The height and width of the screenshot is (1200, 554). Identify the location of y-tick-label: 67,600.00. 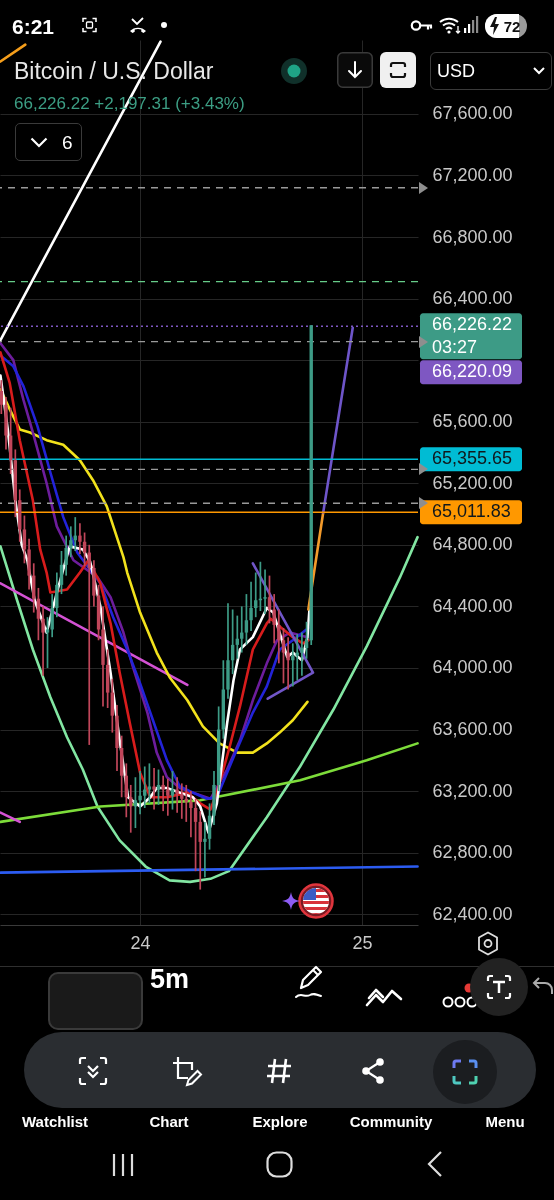
(472, 113).